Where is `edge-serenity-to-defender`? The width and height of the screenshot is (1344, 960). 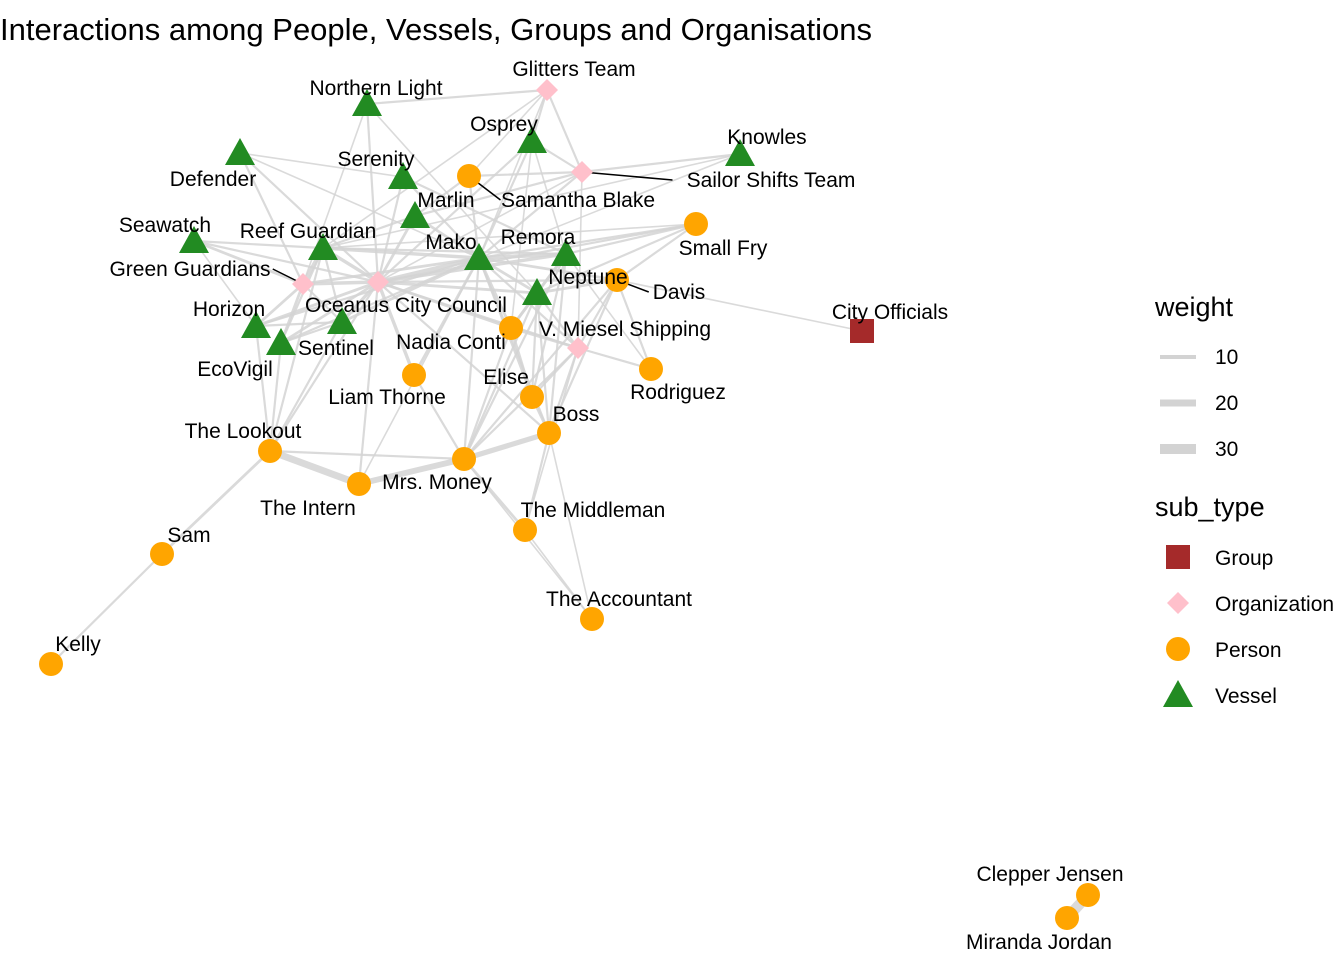
edge-serenity-to-defender is located at coordinates (321, 165).